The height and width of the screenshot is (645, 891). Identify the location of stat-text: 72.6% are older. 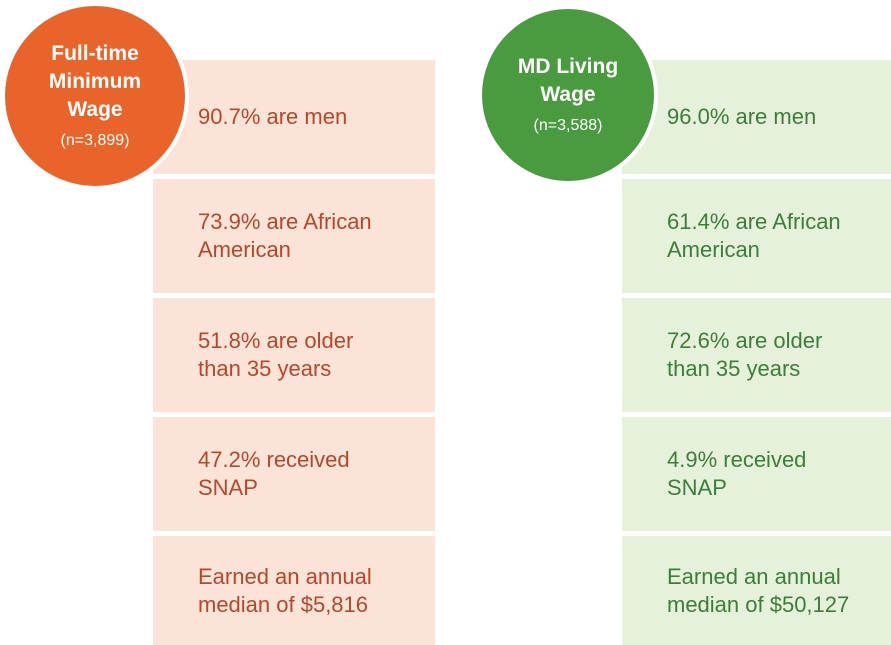
(745, 340).